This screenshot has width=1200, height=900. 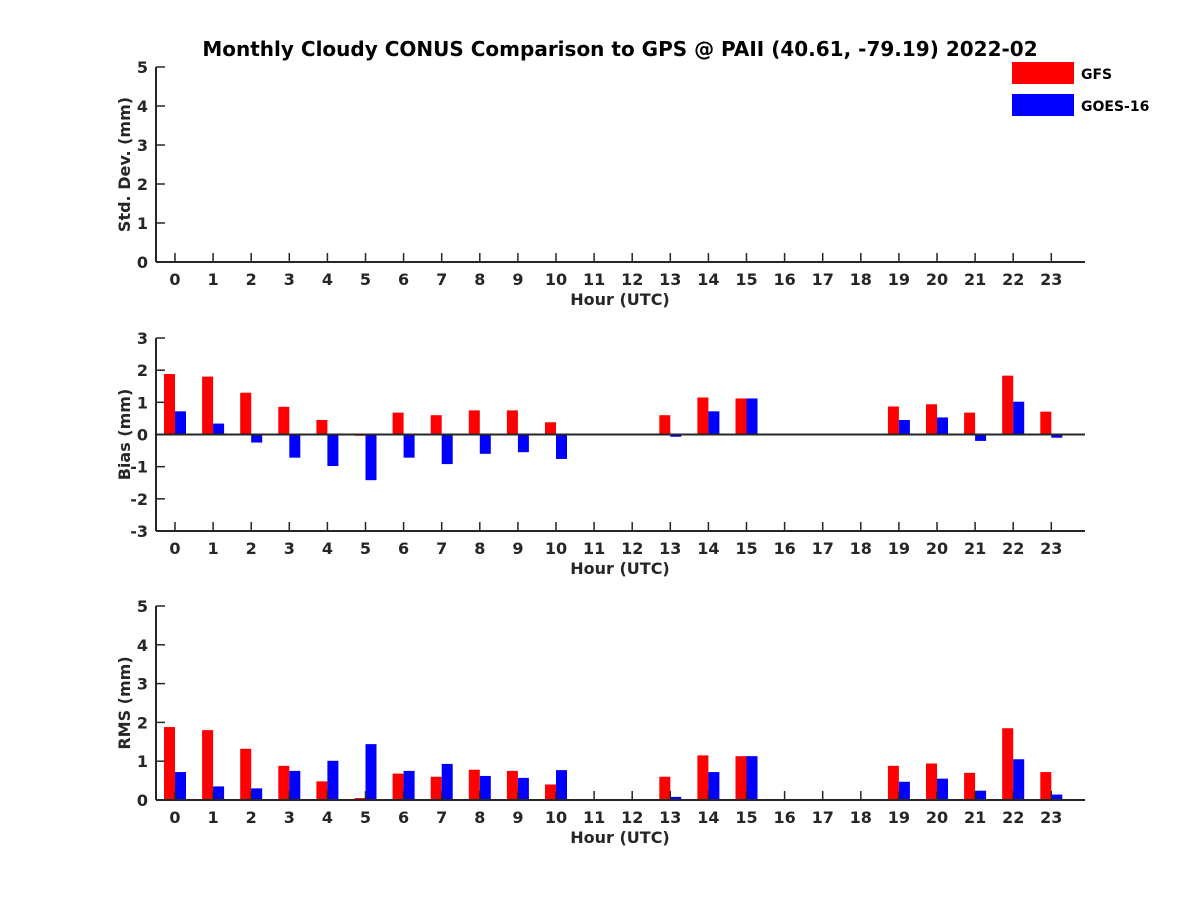 What do you see at coordinates (746, 817) in the screenshot?
I see `x-tick-label: 15` at bounding box center [746, 817].